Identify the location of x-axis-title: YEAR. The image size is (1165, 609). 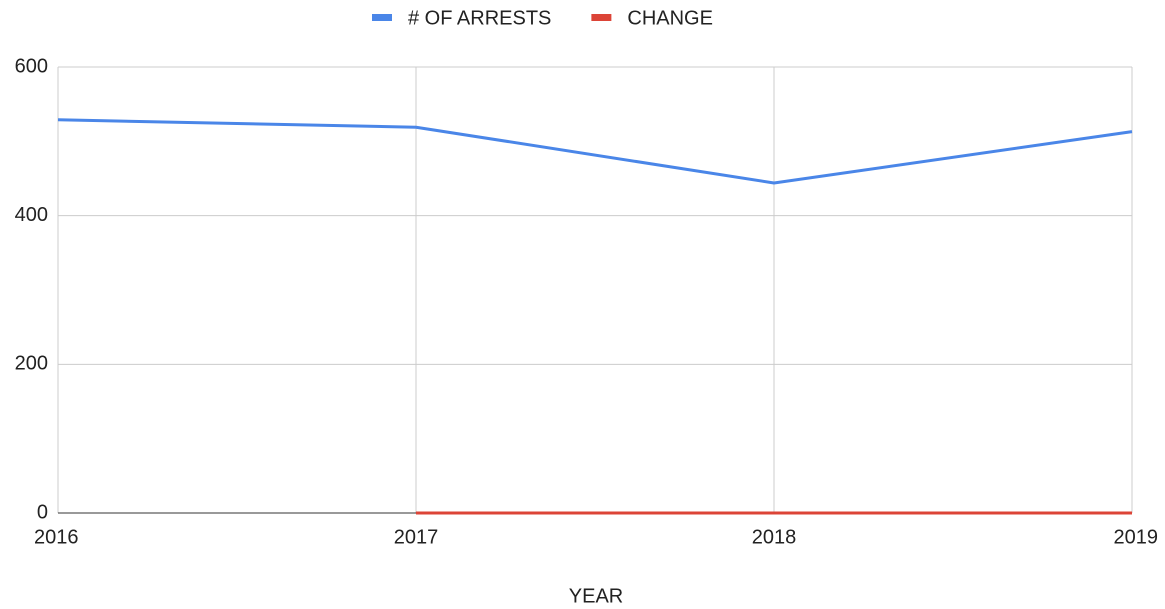
(596, 596).